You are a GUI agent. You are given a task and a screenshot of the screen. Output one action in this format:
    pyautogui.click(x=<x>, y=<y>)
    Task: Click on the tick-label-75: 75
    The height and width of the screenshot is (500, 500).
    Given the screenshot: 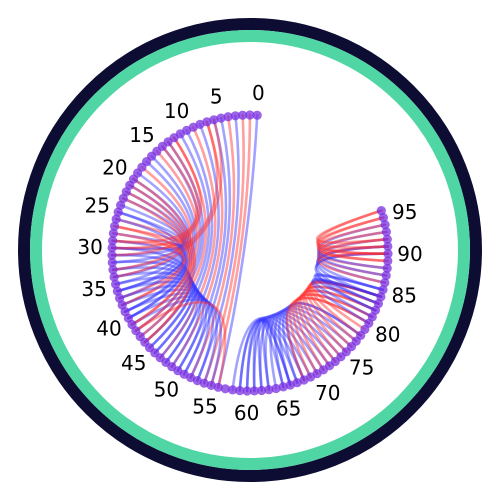 What is the action you would take?
    pyautogui.click(x=361, y=368)
    